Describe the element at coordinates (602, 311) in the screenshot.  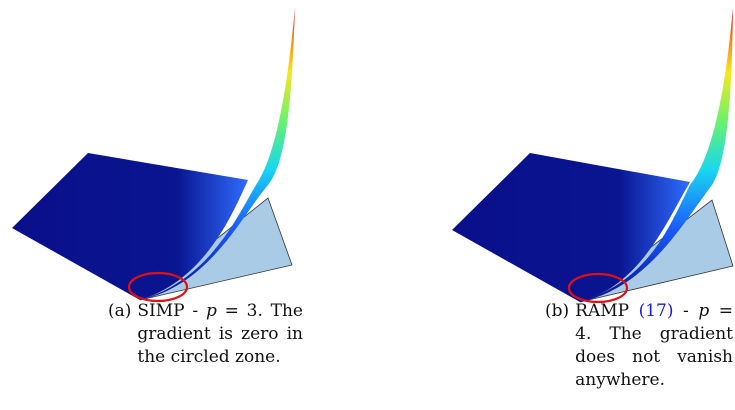
I see `method: RAMP` at that location.